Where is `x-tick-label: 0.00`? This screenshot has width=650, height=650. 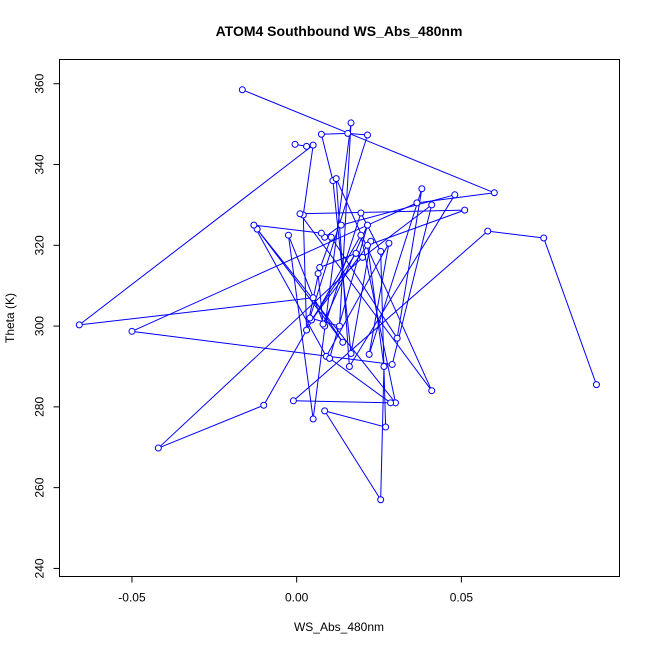 x-tick-label: 0.00 is located at coordinates (297, 598).